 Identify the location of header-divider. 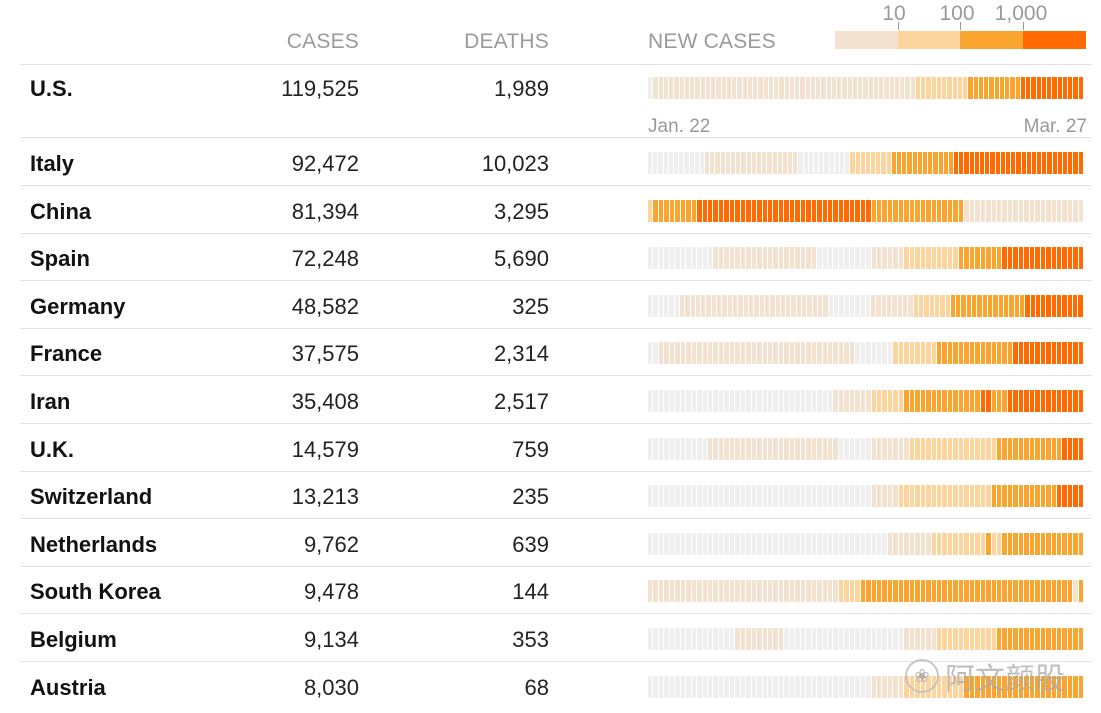
(556, 64).